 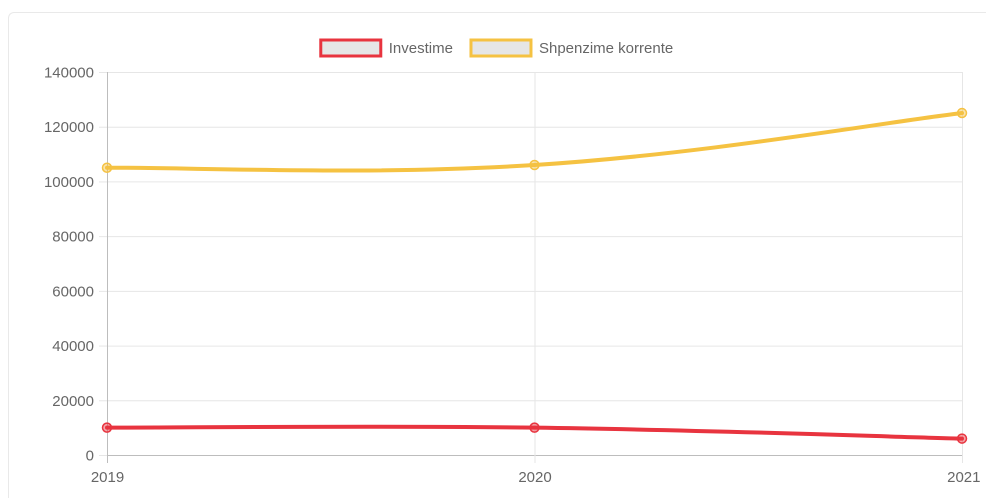 What do you see at coordinates (534, 477) in the screenshot?
I see `x-tick-label: 2020` at bounding box center [534, 477].